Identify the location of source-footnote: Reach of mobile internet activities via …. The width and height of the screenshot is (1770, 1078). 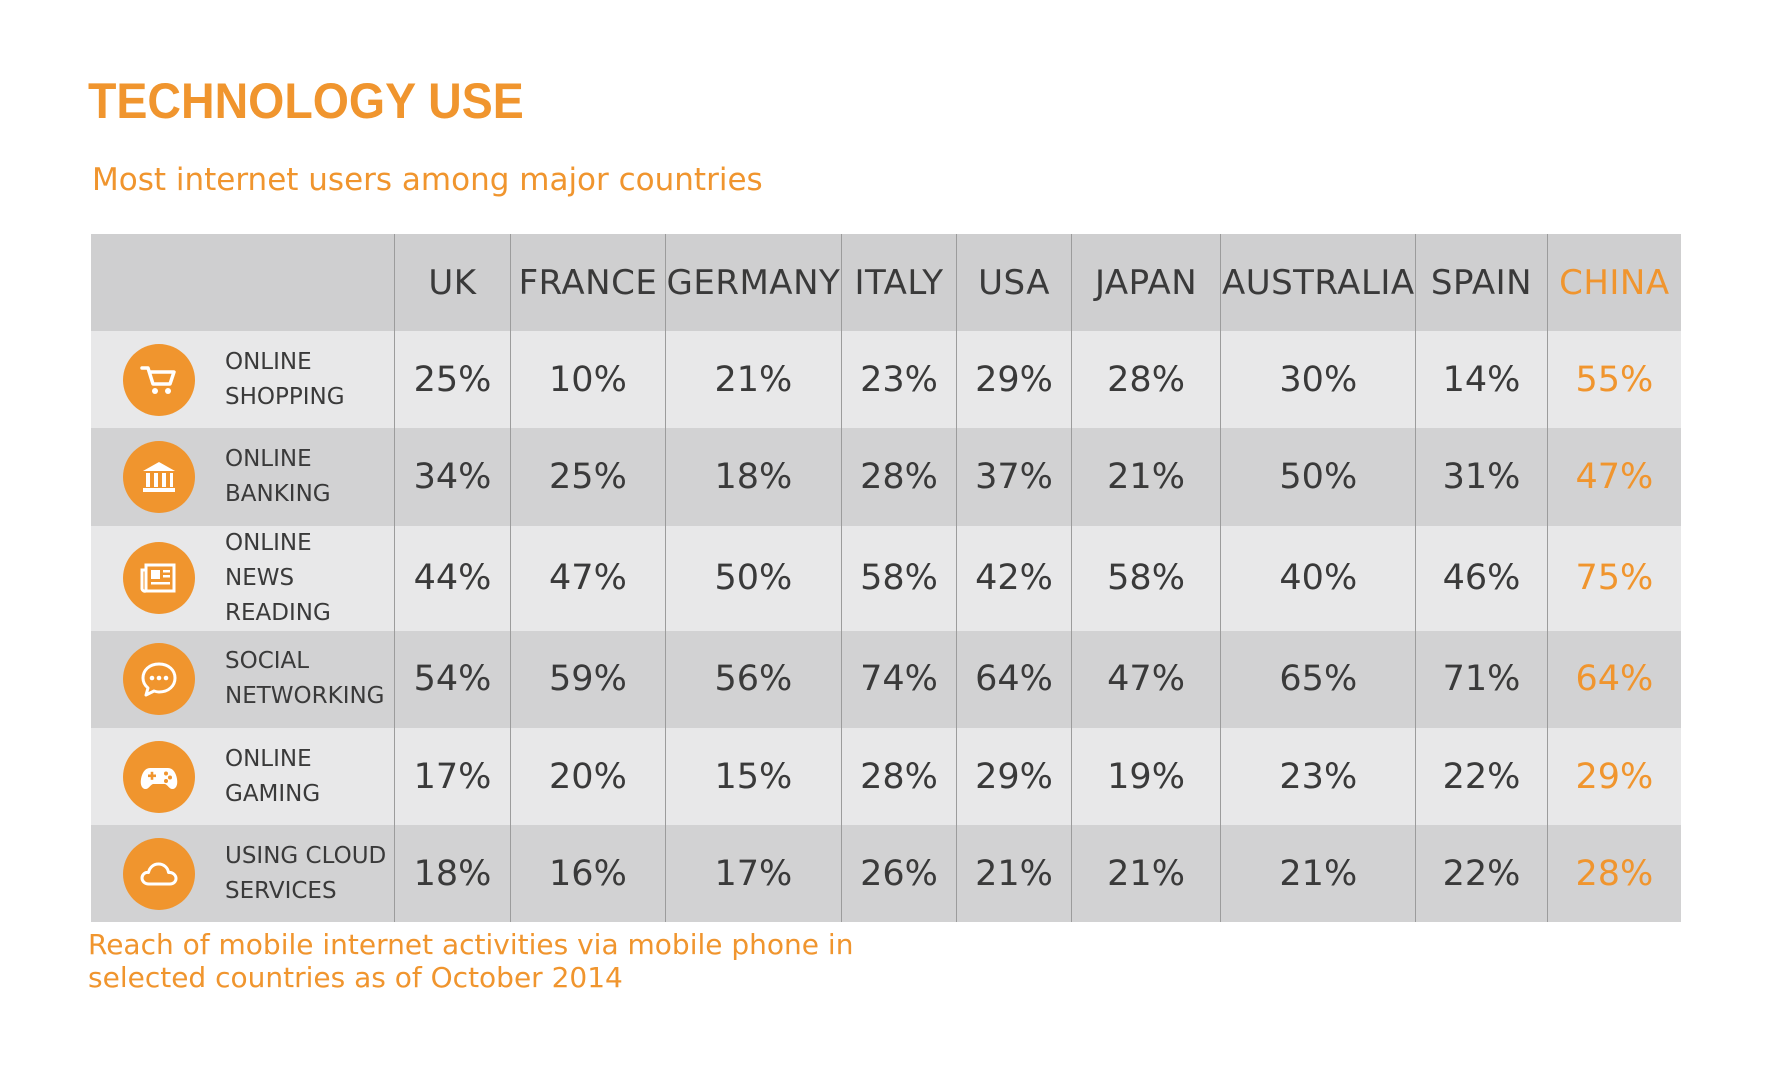
(470, 961).